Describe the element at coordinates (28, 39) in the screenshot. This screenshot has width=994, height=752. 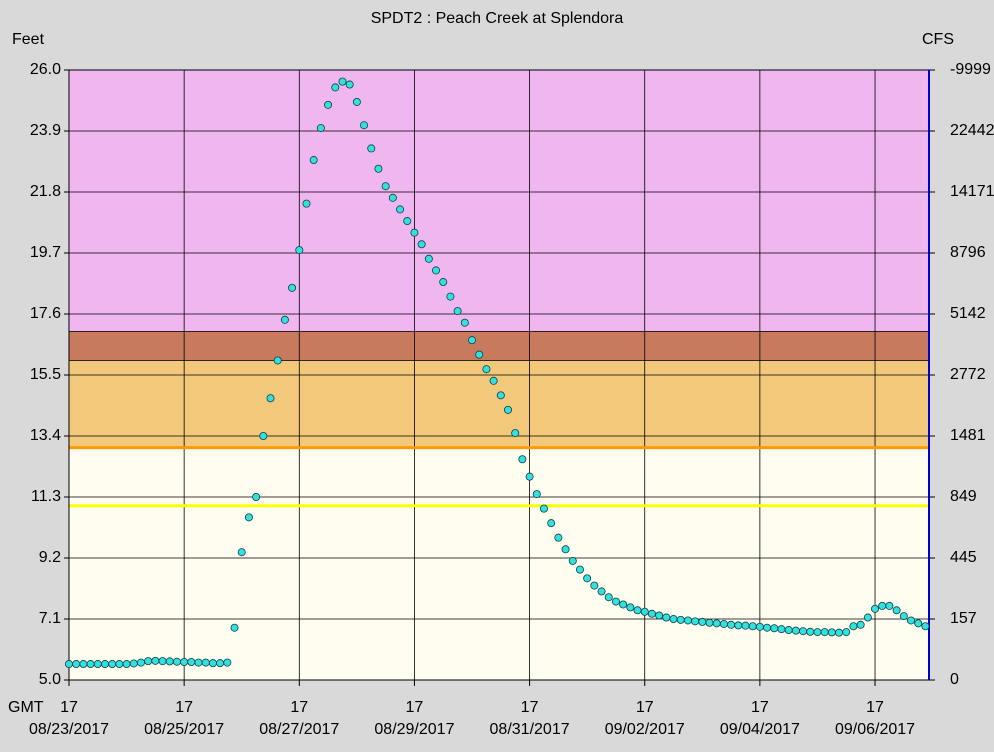
I see `y-axis-label: Feet` at that location.